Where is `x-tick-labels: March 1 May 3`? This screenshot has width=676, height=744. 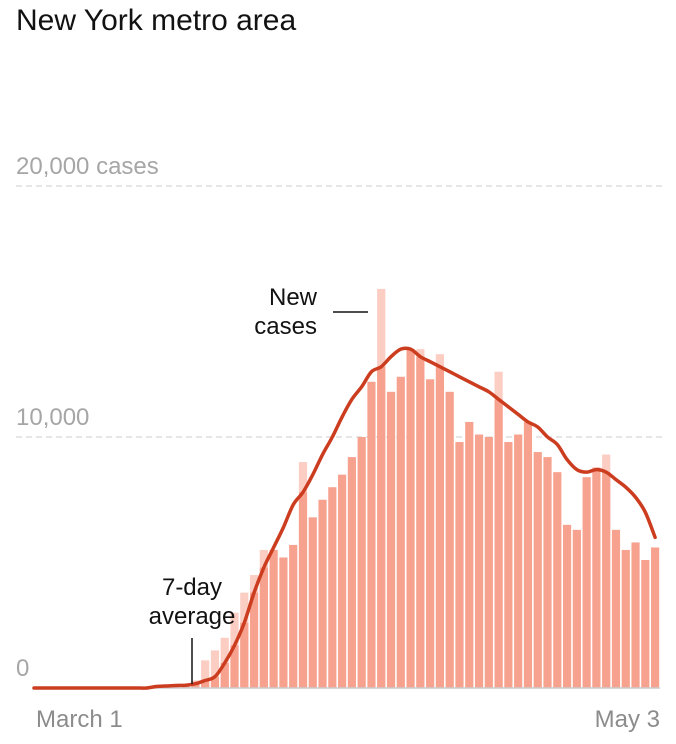
x-tick-labels: March 1 May 3 is located at coordinates (348, 719).